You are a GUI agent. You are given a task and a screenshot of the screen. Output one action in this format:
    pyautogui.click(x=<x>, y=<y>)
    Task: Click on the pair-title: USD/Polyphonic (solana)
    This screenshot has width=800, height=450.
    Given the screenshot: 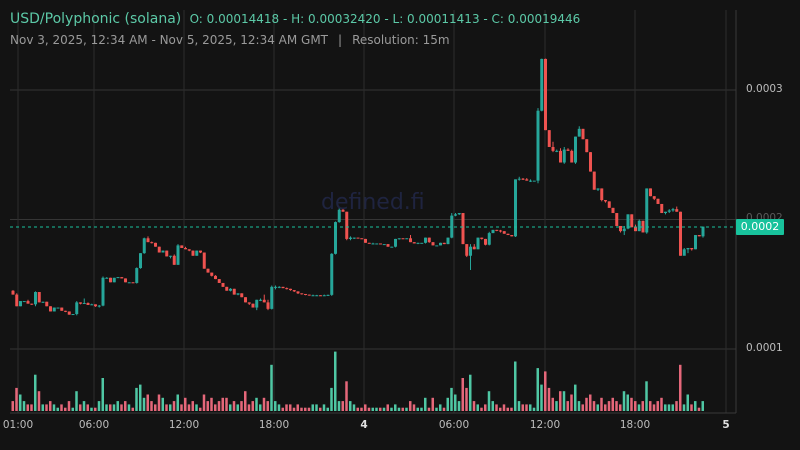 What is the action you would take?
    pyautogui.click(x=96, y=19)
    